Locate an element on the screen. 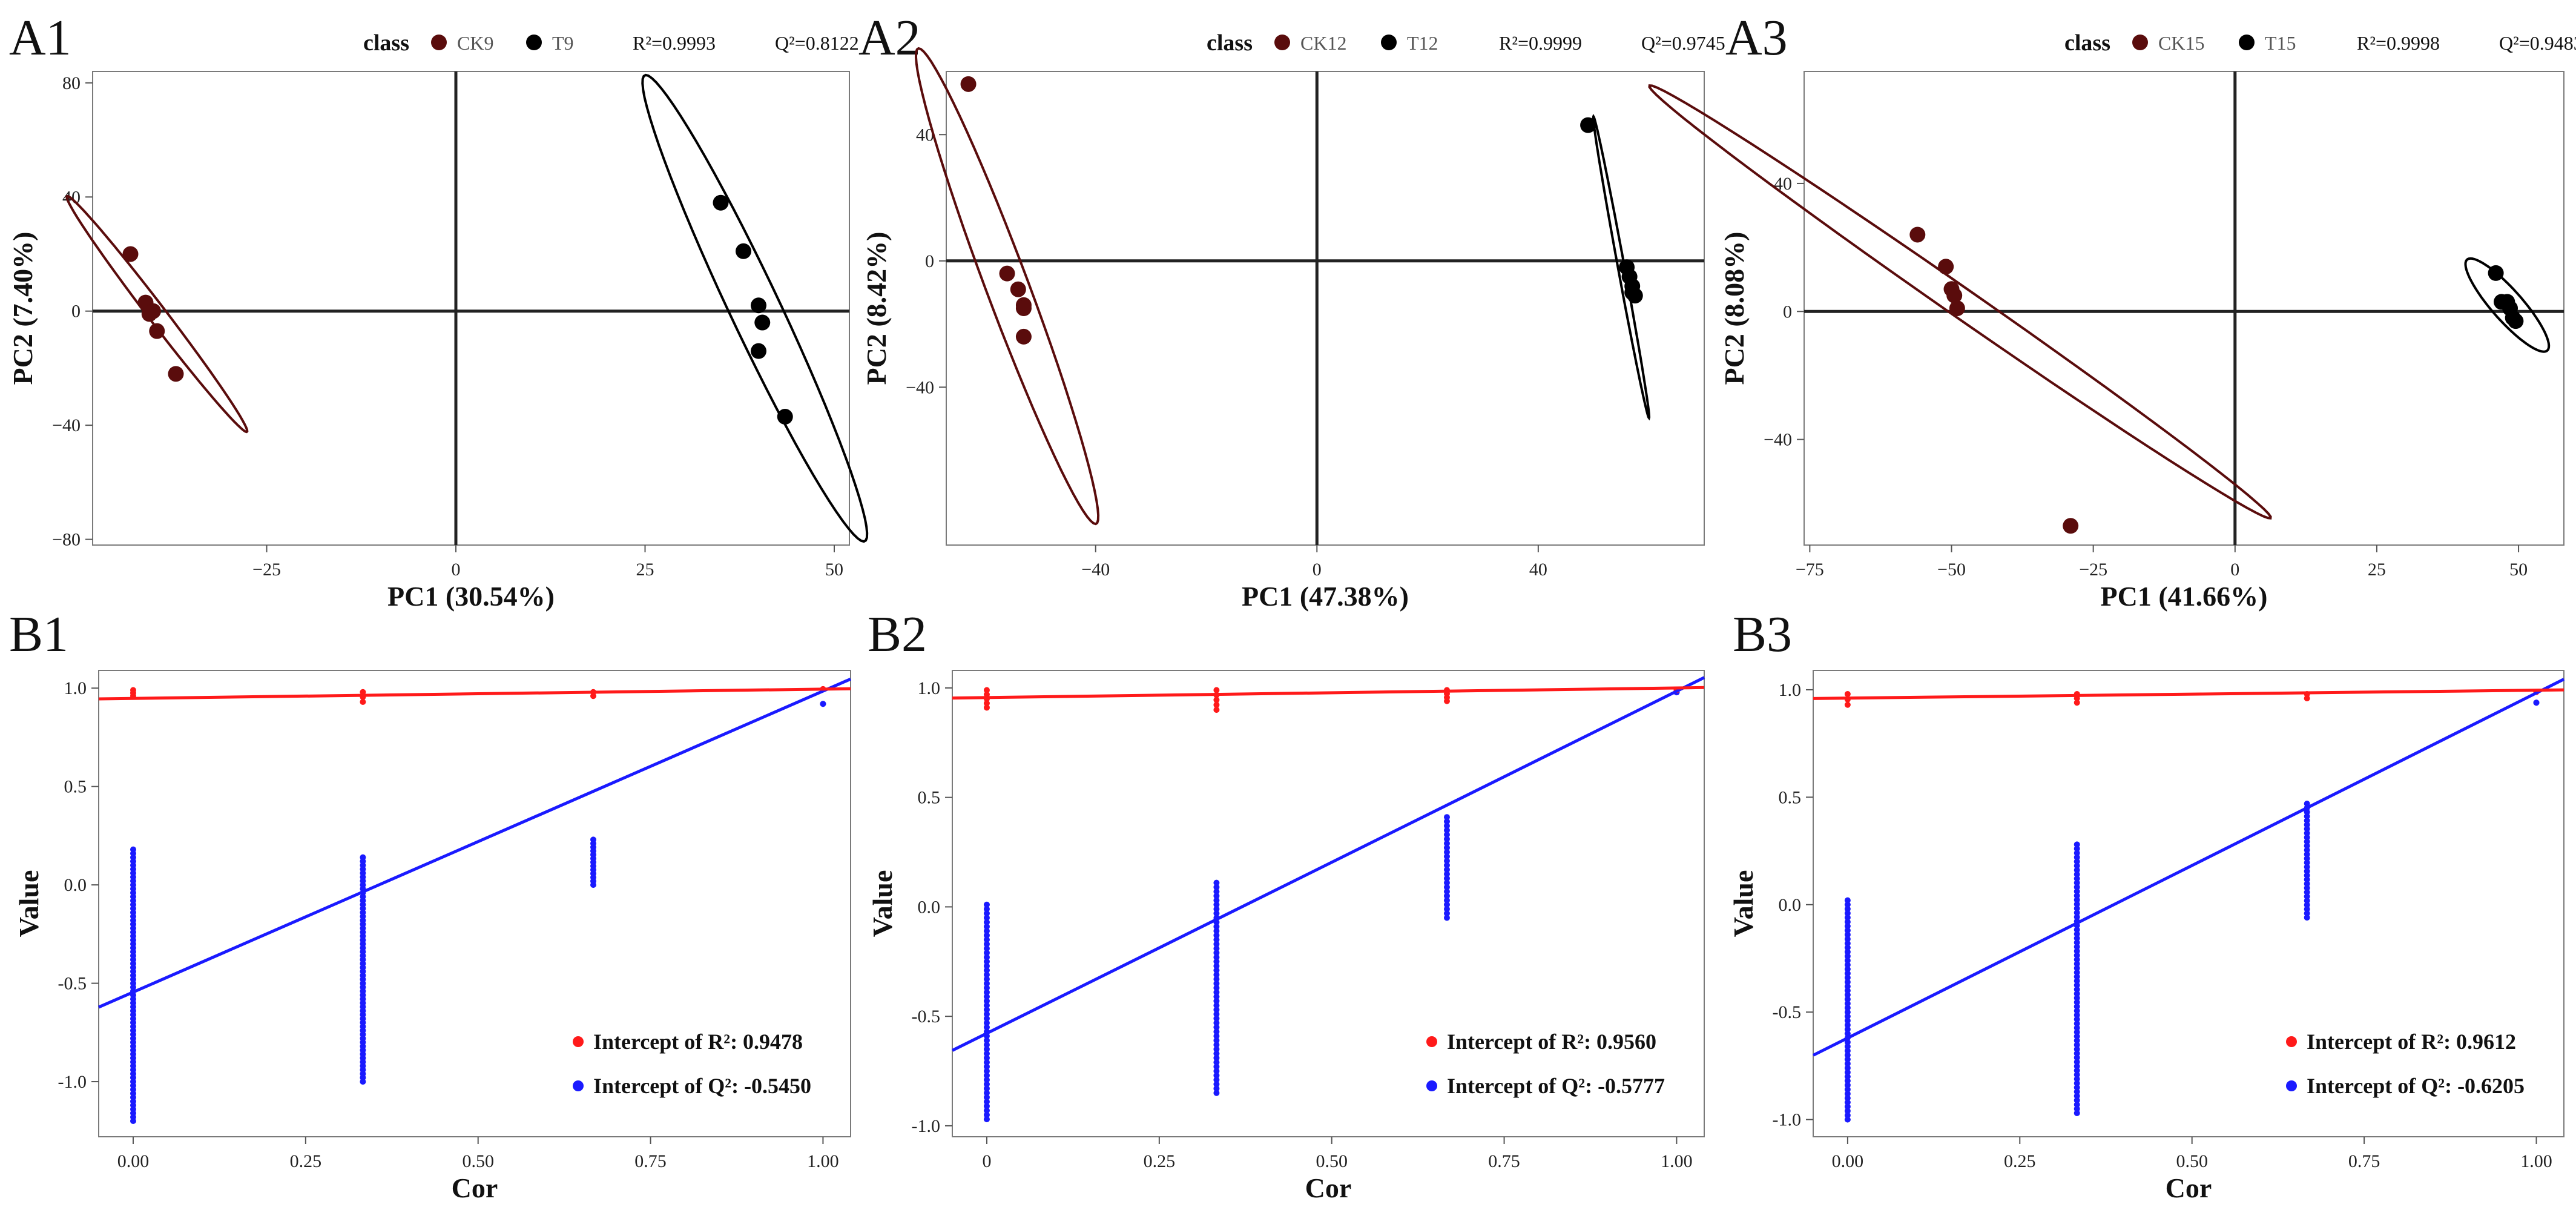  x-axis-title: PC1 (30.54%) is located at coordinates (471, 596).